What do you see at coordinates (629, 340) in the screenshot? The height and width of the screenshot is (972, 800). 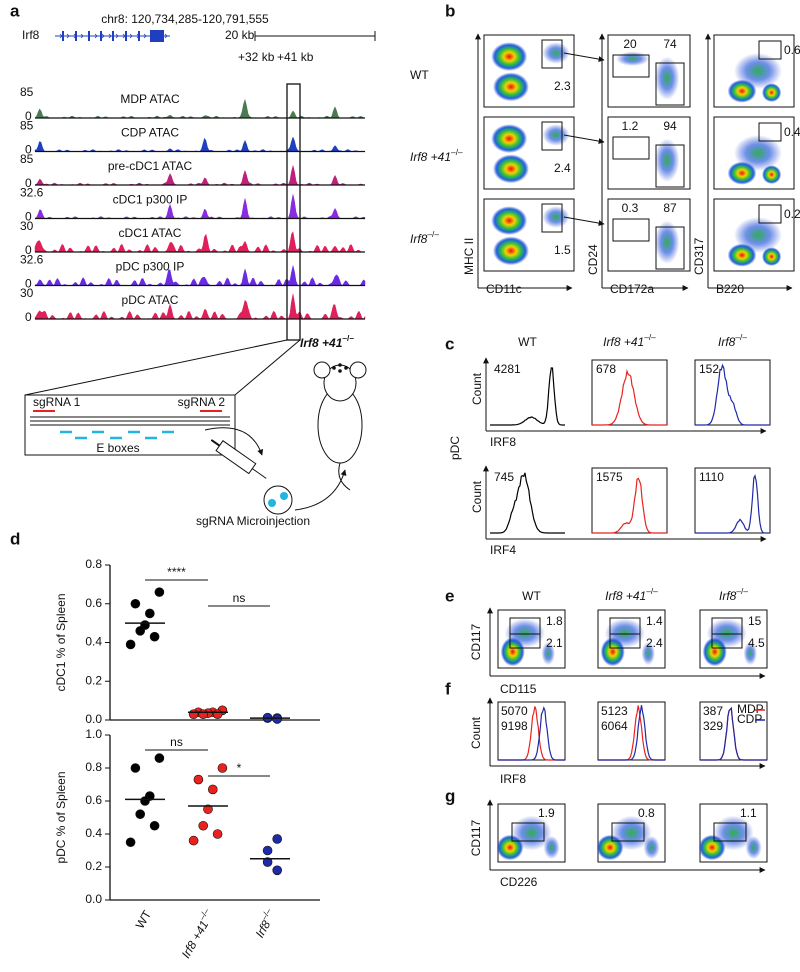 I see `genotype-label: Irf8 +41–/–` at bounding box center [629, 340].